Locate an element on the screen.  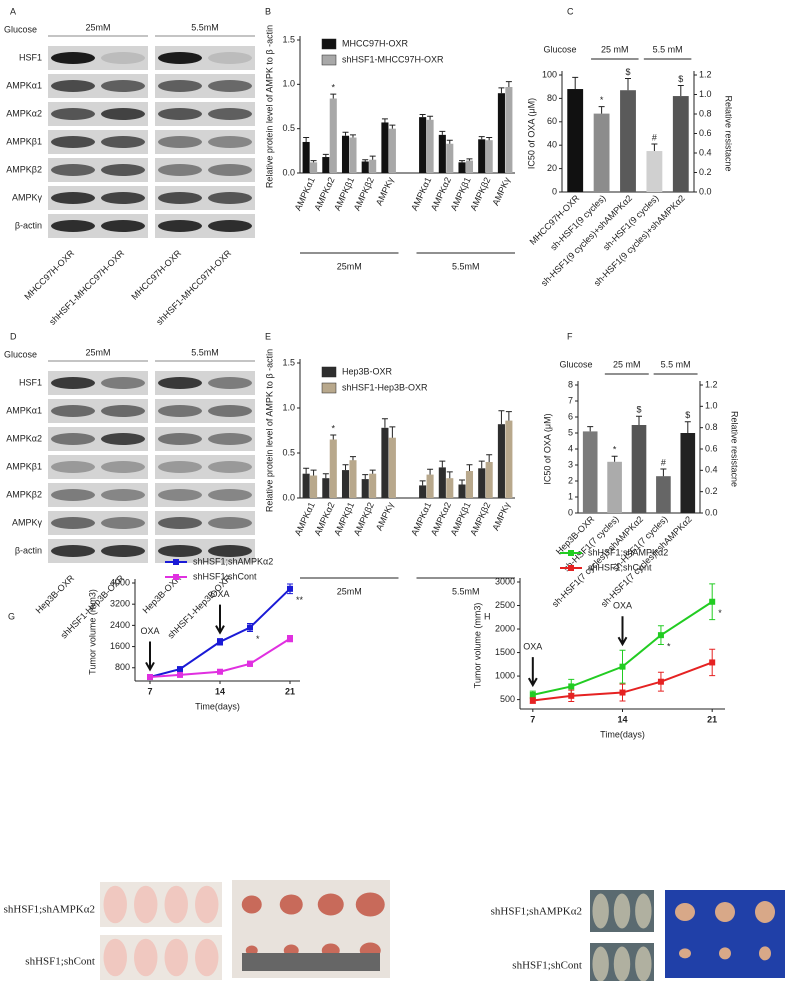
x-axis-label: Time(days) is located at coordinates (217, 706).